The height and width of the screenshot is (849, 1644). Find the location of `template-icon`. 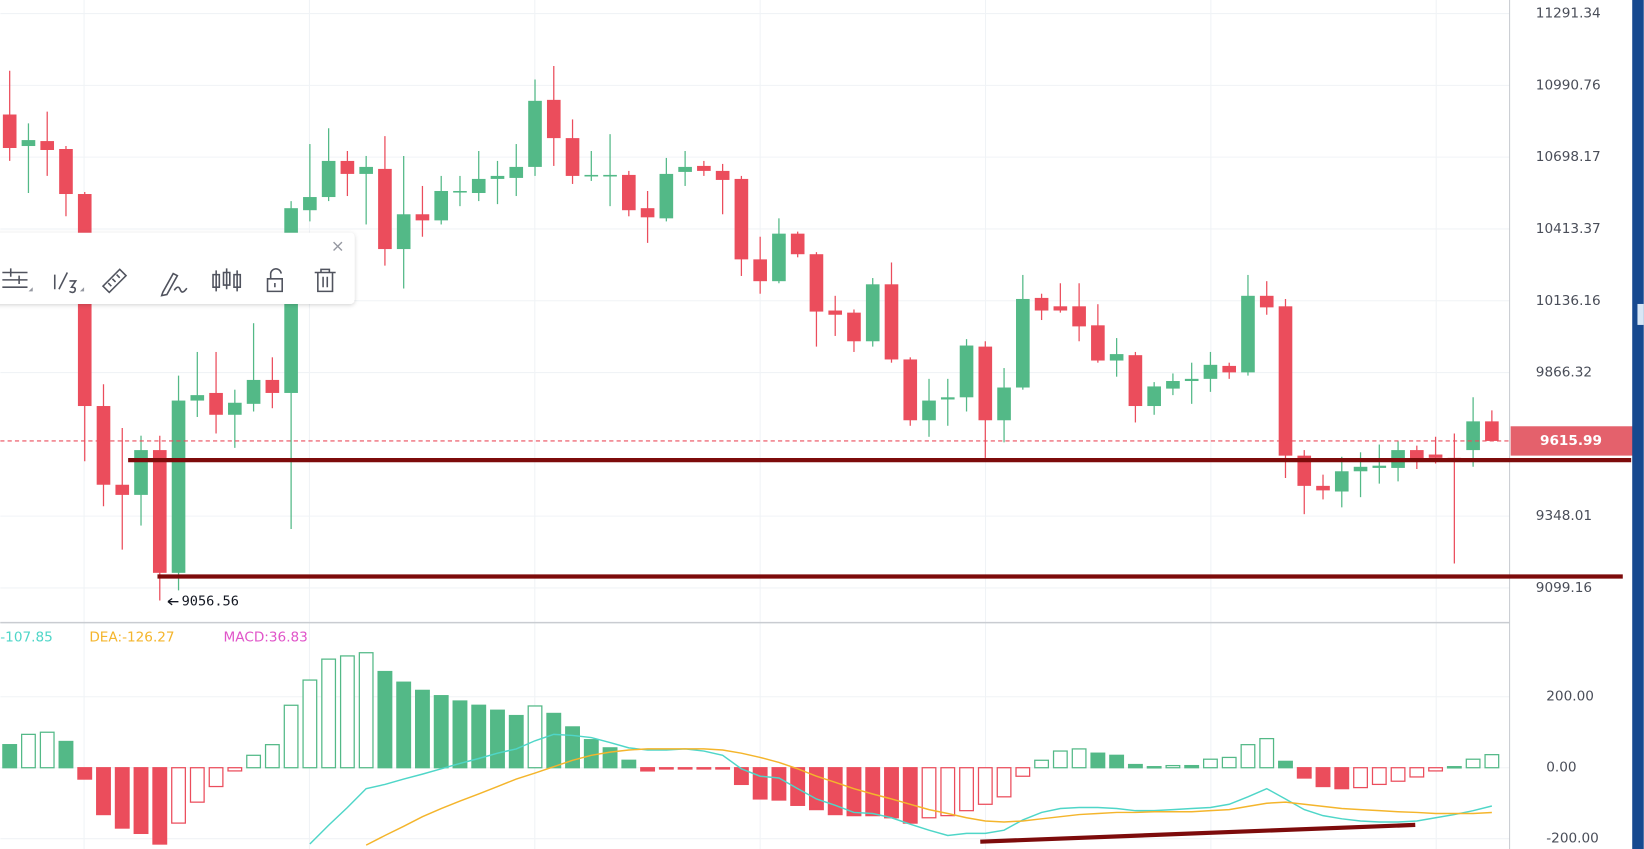

template-icon is located at coordinates (227, 280).